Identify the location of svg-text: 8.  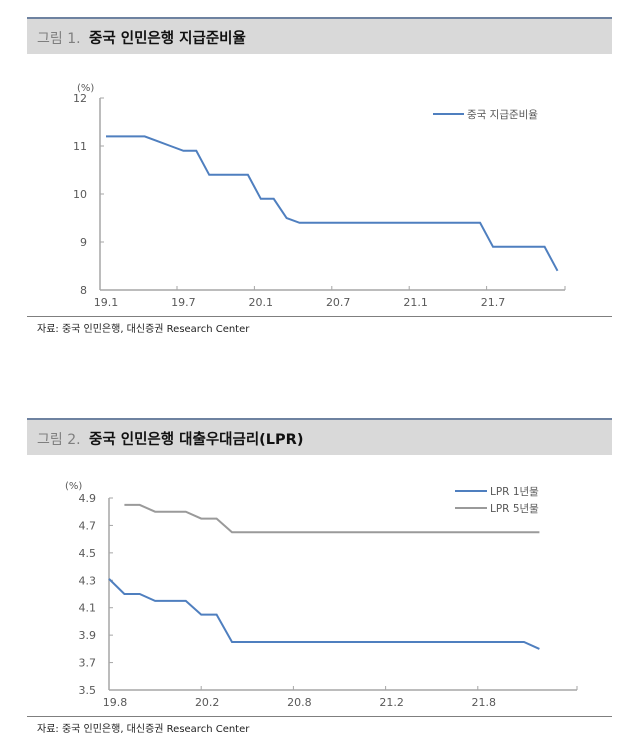
(83, 290).